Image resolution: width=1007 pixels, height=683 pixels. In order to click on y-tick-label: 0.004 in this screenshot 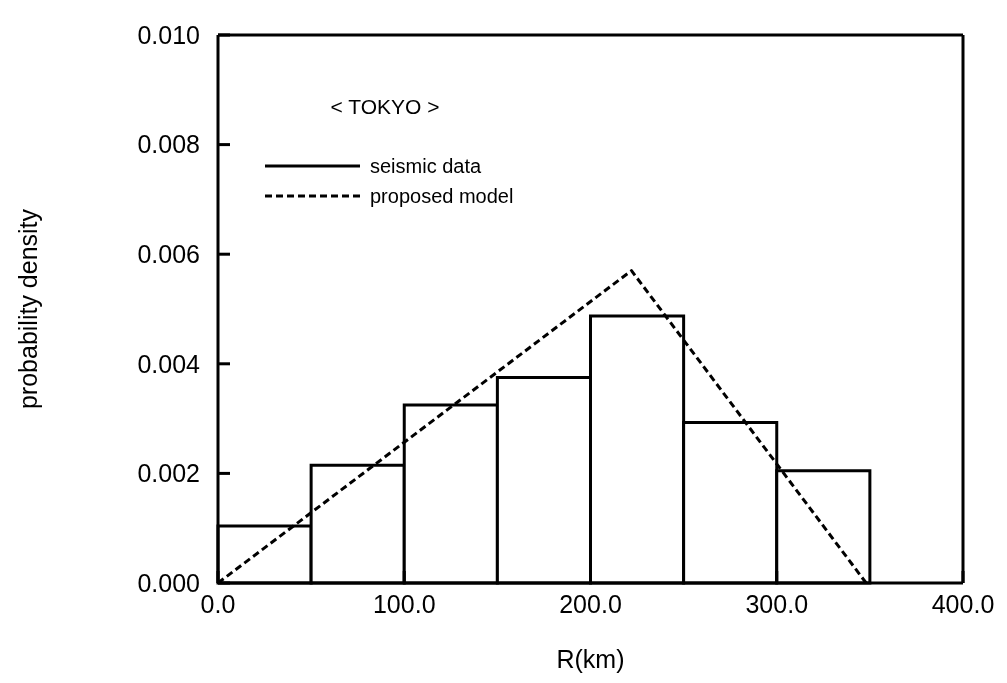, I will do `click(169, 363)`.